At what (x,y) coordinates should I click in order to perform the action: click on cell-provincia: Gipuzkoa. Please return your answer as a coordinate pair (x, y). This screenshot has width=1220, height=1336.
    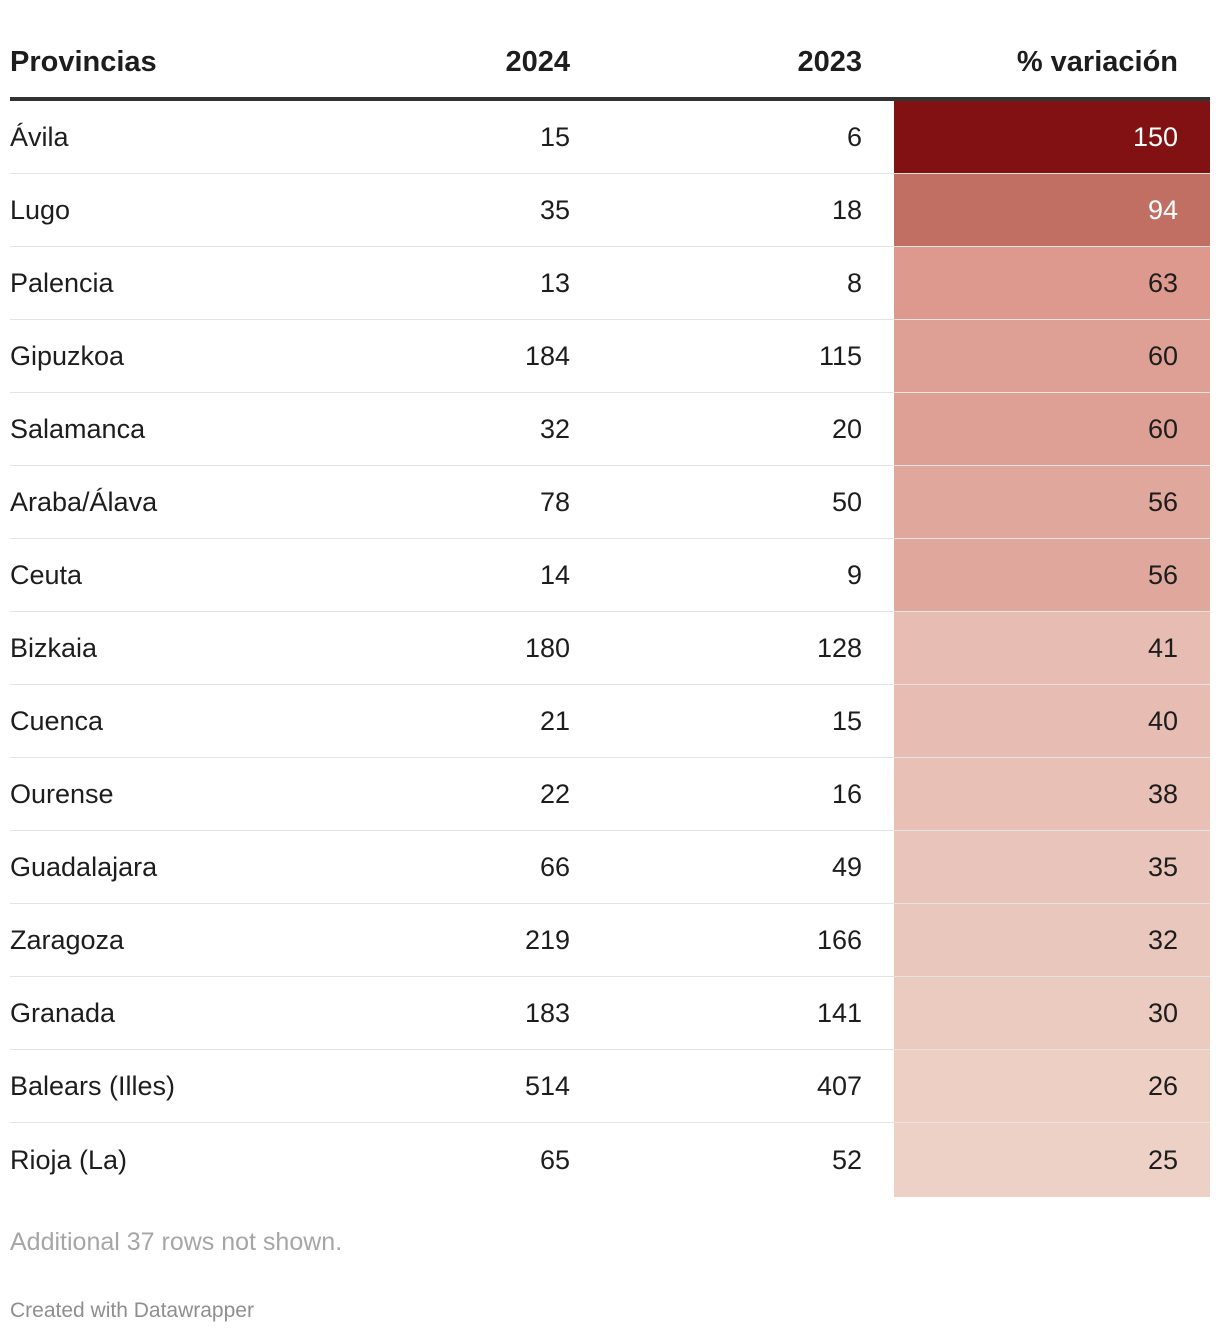
    Looking at the image, I should click on (67, 355).